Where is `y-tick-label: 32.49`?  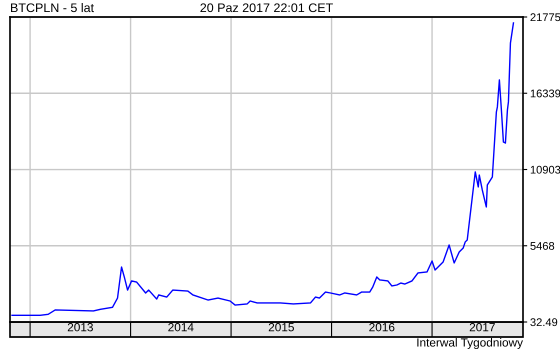 y-tick-label: 32.49 is located at coordinates (544, 322).